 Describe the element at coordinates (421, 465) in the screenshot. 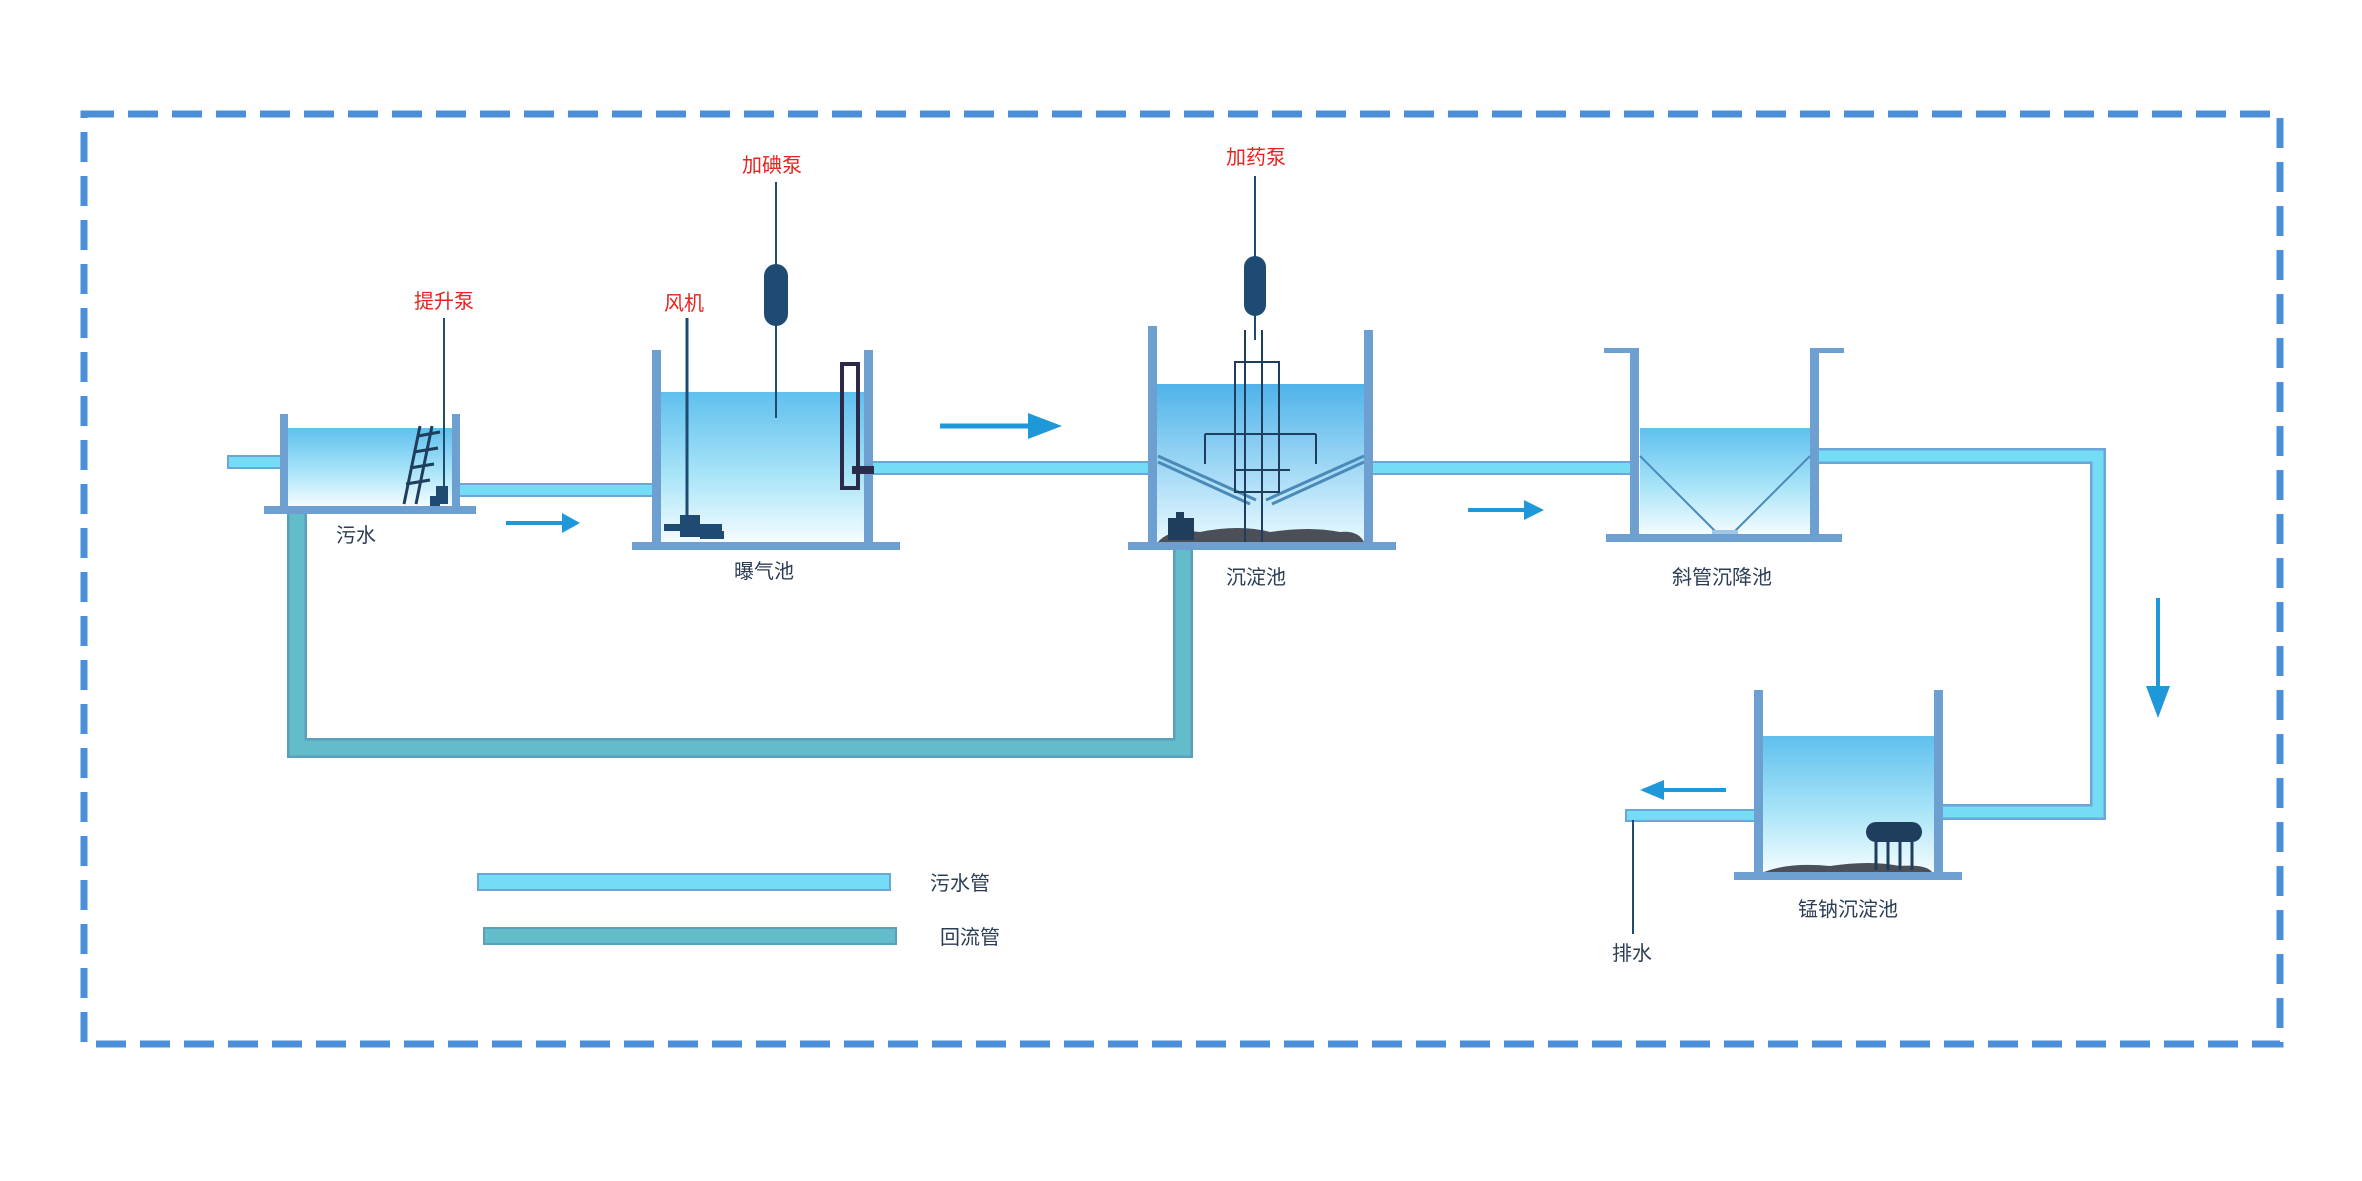

I see `bar-screen` at that location.